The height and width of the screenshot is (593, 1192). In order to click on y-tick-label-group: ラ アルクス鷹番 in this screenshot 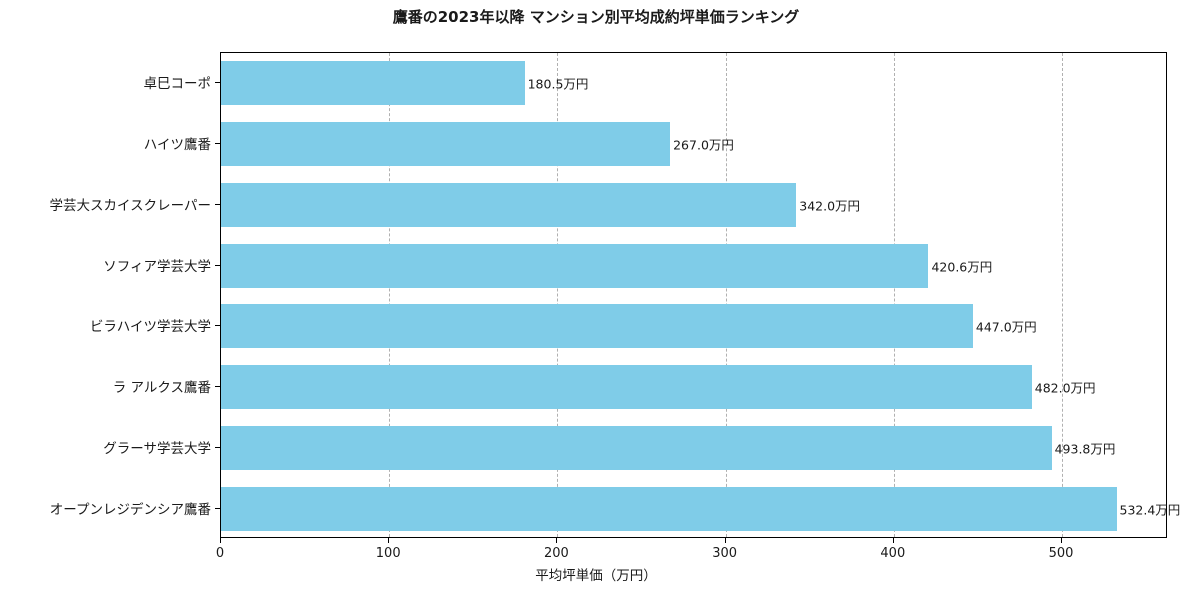, I will do `click(166, 386)`.